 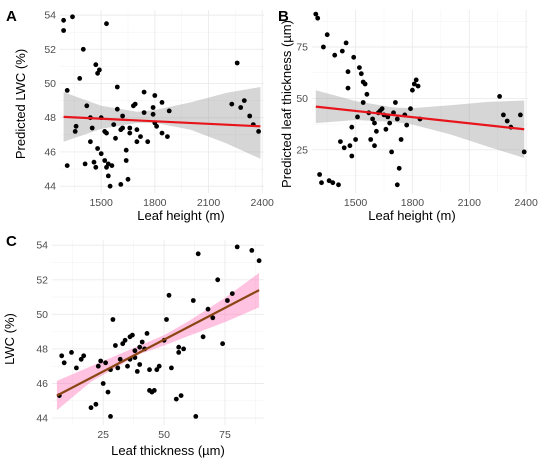 What do you see at coordinates (50, 152) in the screenshot?
I see `panel-a-y-tick-label: 46` at bounding box center [50, 152].